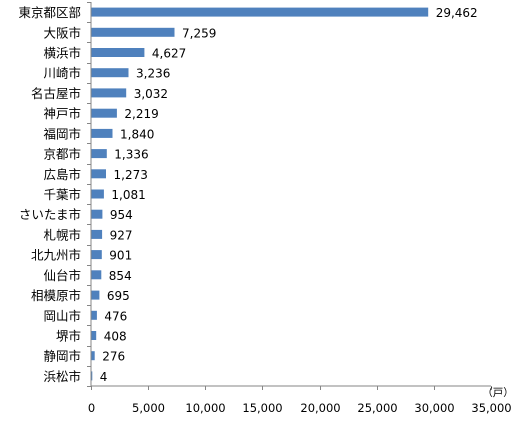 The width and height of the screenshot is (523, 429). I want to click on category-label: 名古屋市, so click(56, 93).